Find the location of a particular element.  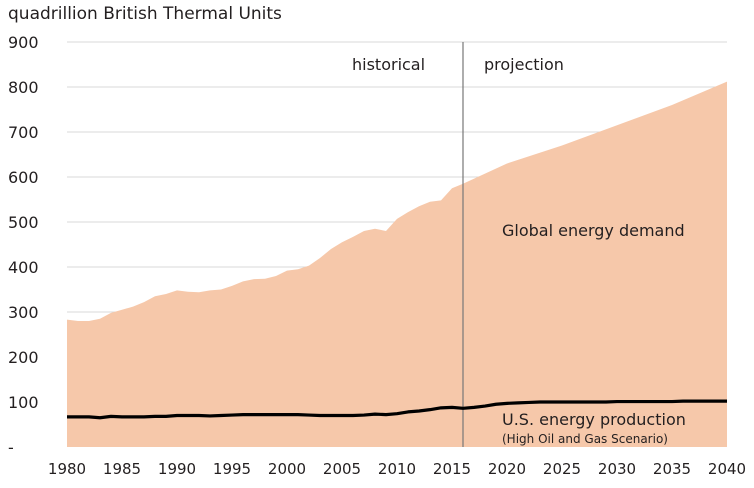

x-tick-label: 2000 is located at coordinates (287, 469).